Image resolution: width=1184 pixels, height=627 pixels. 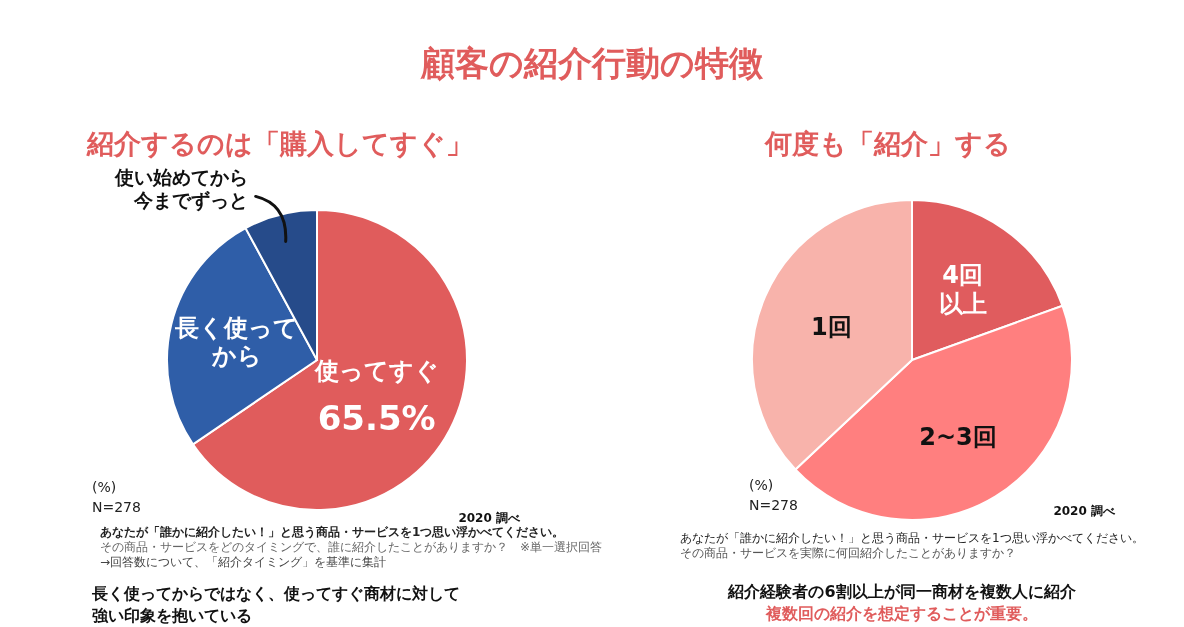 I want to click on title: 何度も「紹介」する, so click(x=888, y=143).